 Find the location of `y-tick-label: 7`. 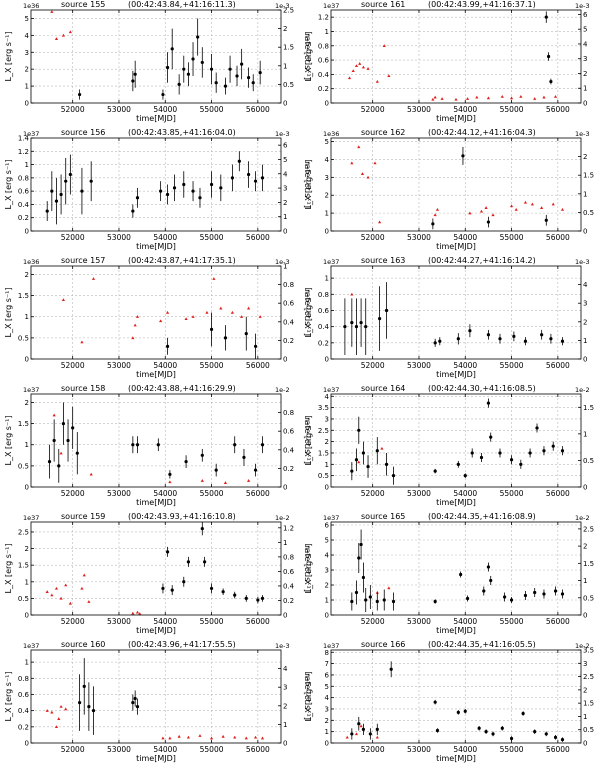

y-tick-label: 7 is located at coordinates (327, 664).